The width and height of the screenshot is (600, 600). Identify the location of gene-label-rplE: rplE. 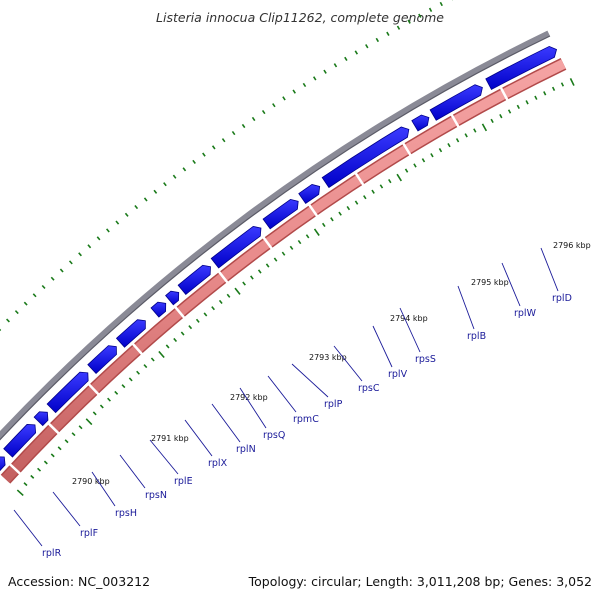
(183, 481).